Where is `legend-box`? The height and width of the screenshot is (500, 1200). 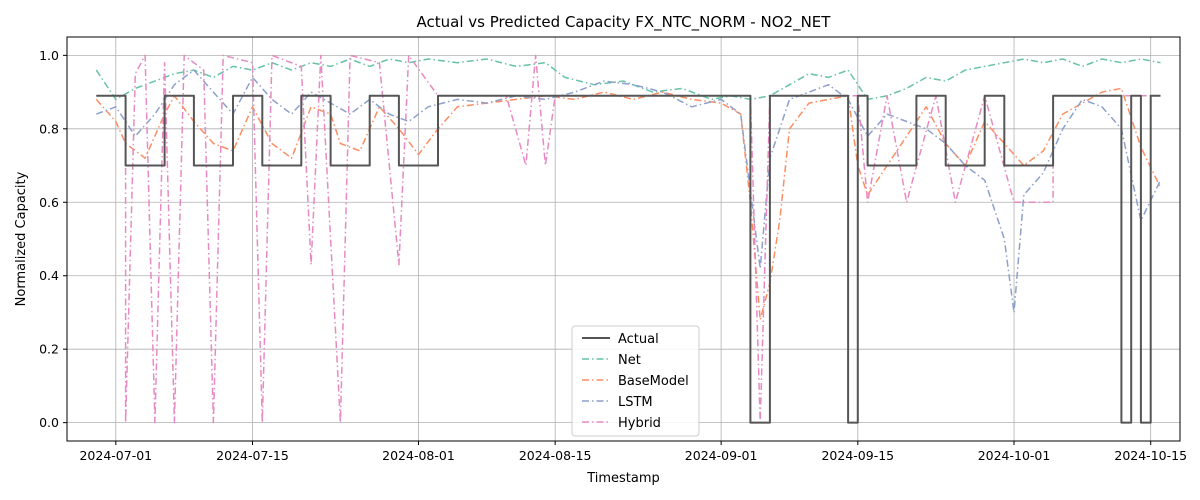 legend-box is located at coordinates (635, 381).